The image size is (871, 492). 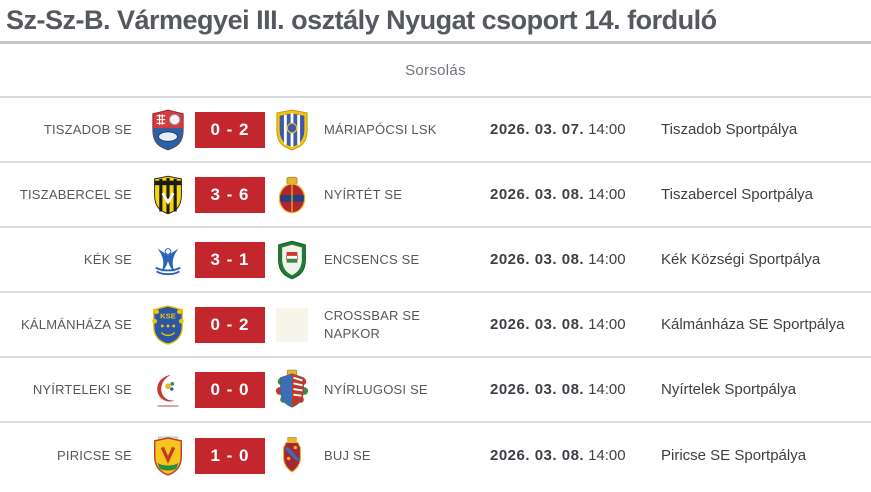 I want to click on score-cell: 1 - 0, so click(x=230, y=455).